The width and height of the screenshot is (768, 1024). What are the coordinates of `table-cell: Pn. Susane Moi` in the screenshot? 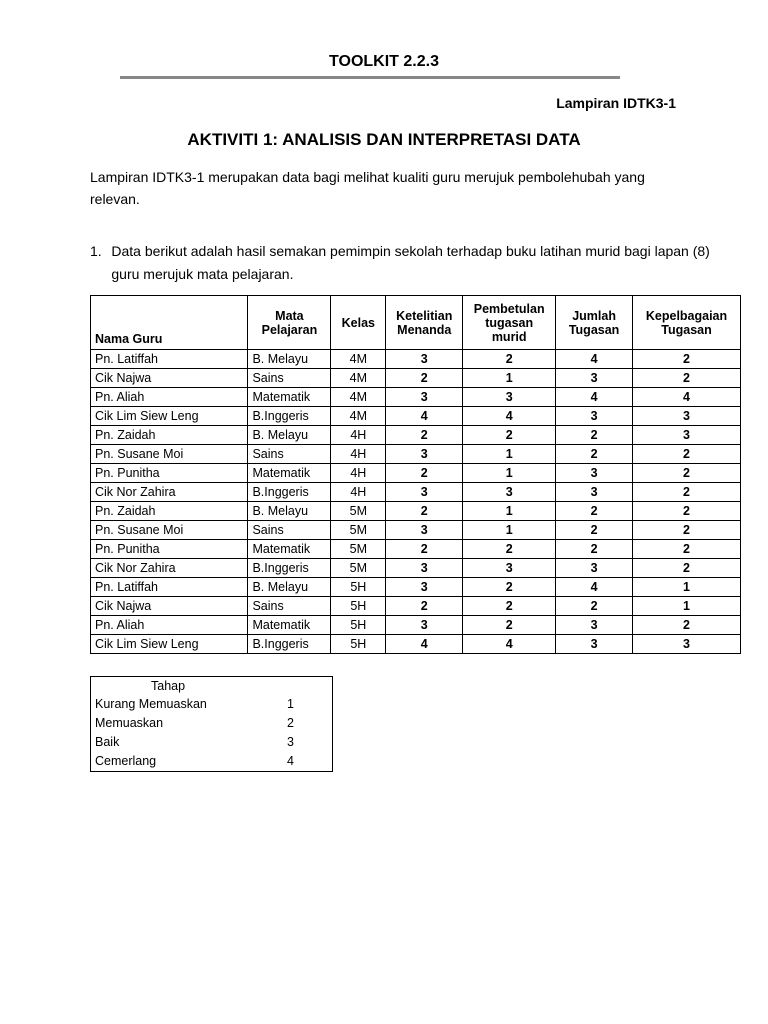 It's located at (169, 454).